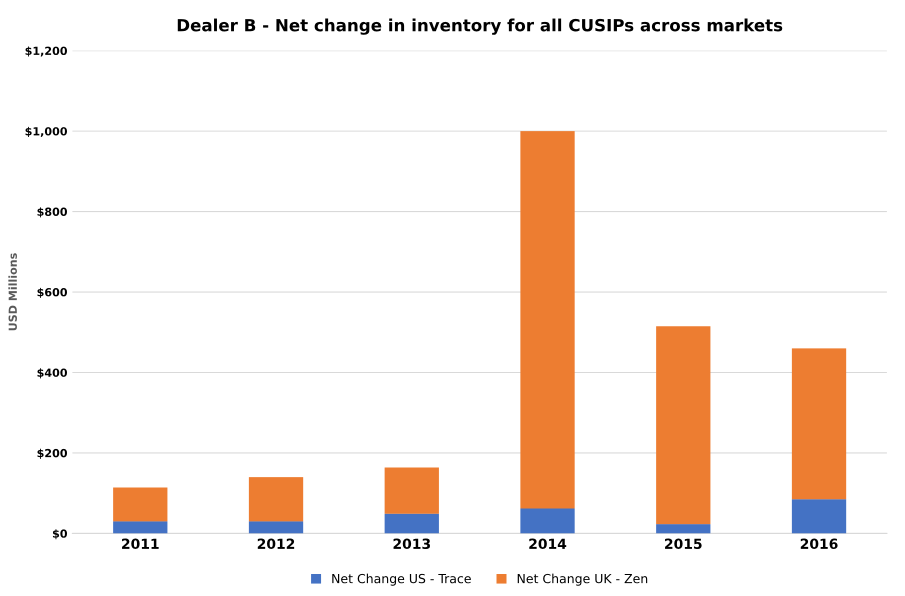  Describe the element at coordinates (60, 534) in the screenshot. I see `y-tick-label: $0` at that location.